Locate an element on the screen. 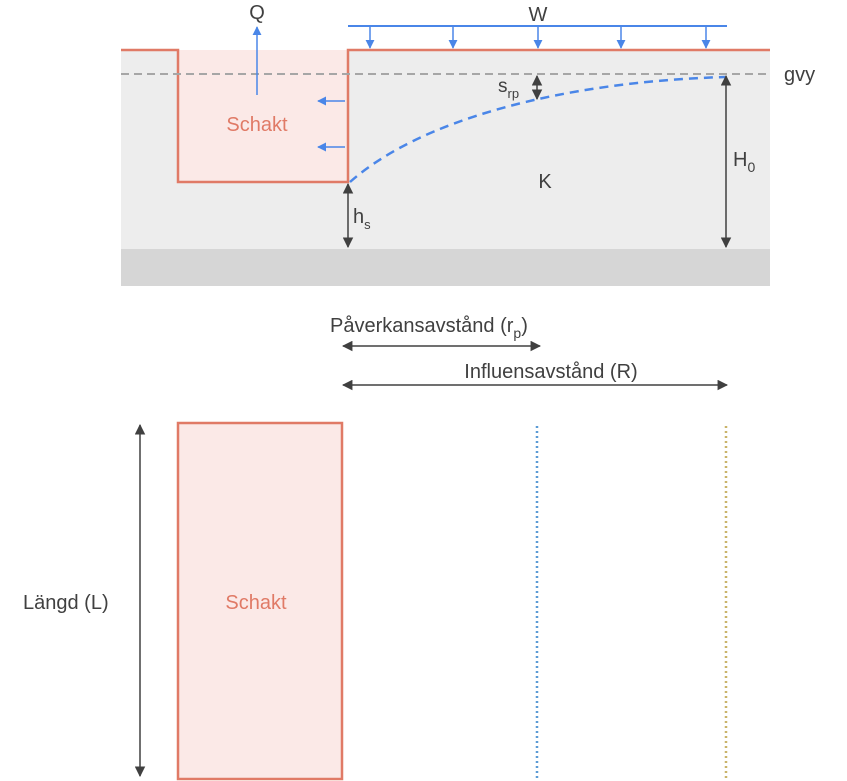 This screenshot has width=847, height=781. schakt-plan-label: Schakt is located at coordinates (256, 603).